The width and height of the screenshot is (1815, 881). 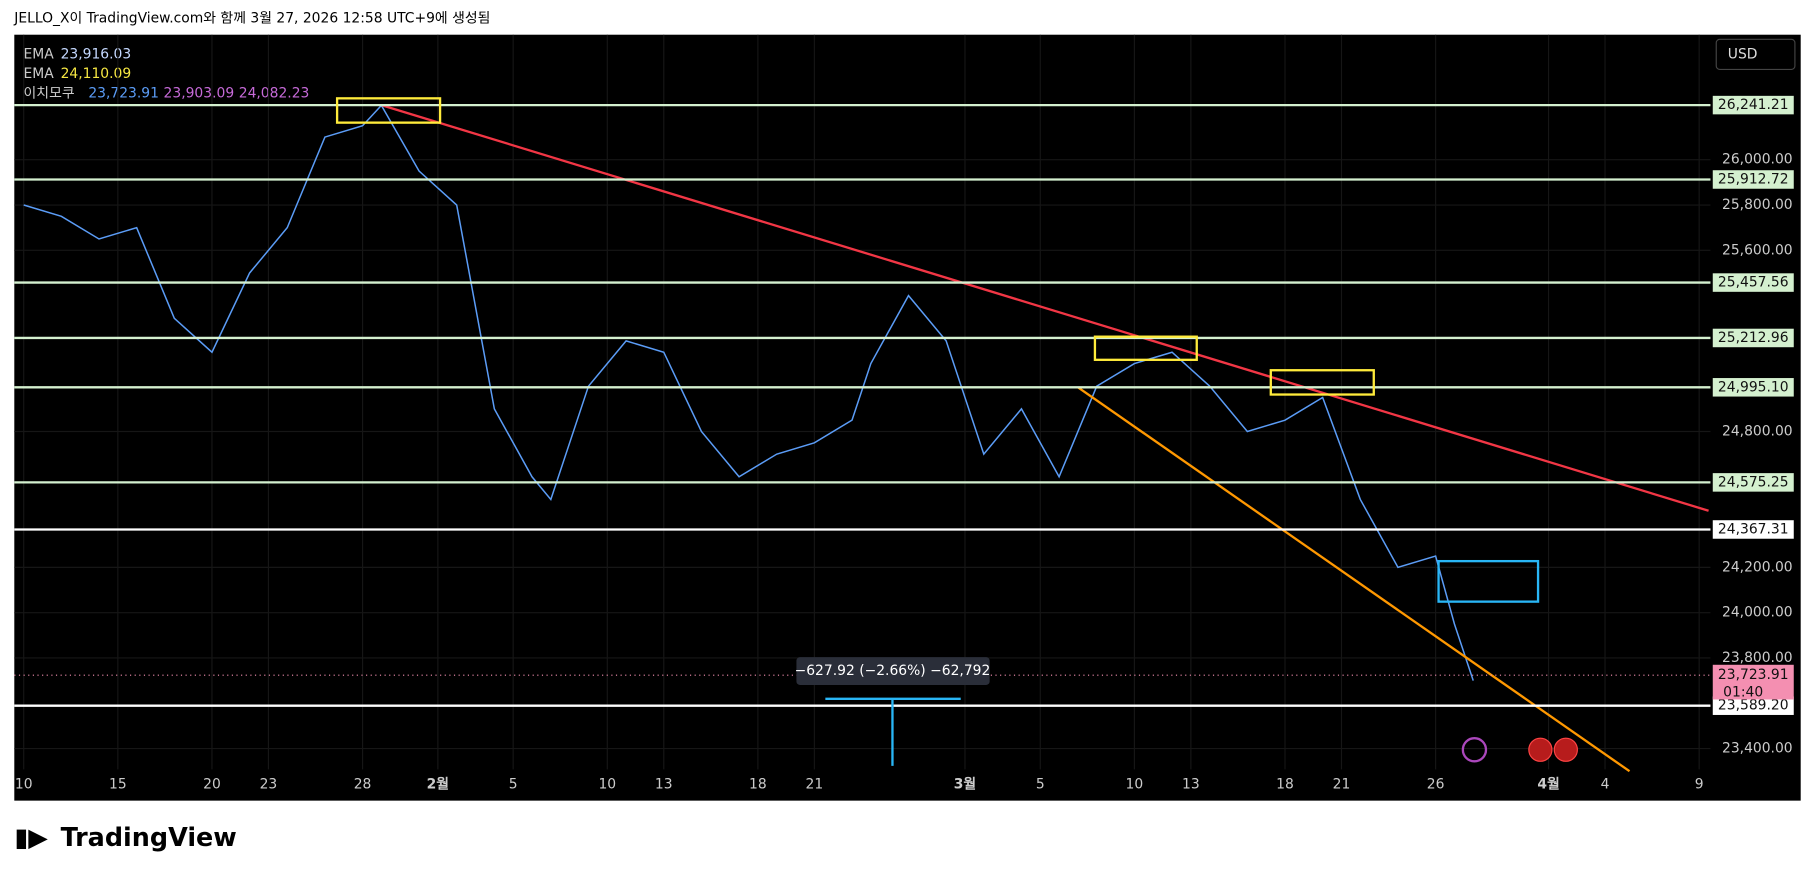 What do you see at coordinates (1757, 431) in the screenshot?
I see `y-tick-label: 24,800.00` at bounding box center [1757, 431].